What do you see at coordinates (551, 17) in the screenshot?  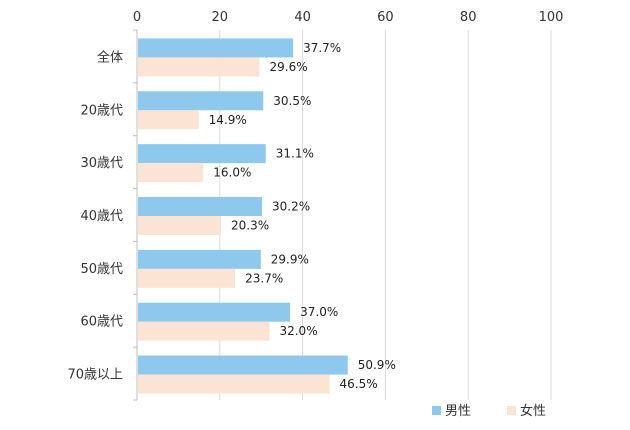 I see `x-tick-label: 100` at bounding box center [551, 17].